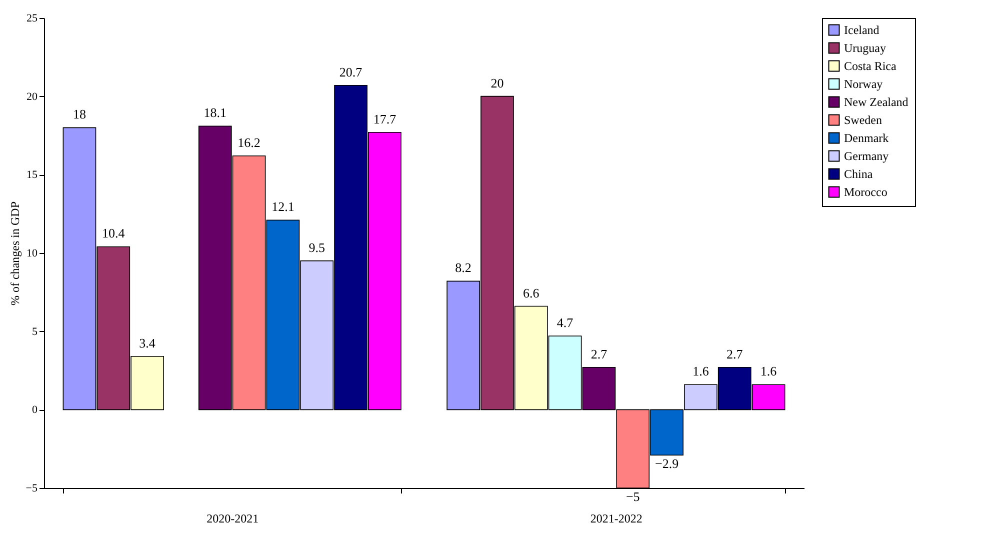  Describe the element at coordinates (351, 72) in the screenshot. I see `data-label: 20.7` at that location.